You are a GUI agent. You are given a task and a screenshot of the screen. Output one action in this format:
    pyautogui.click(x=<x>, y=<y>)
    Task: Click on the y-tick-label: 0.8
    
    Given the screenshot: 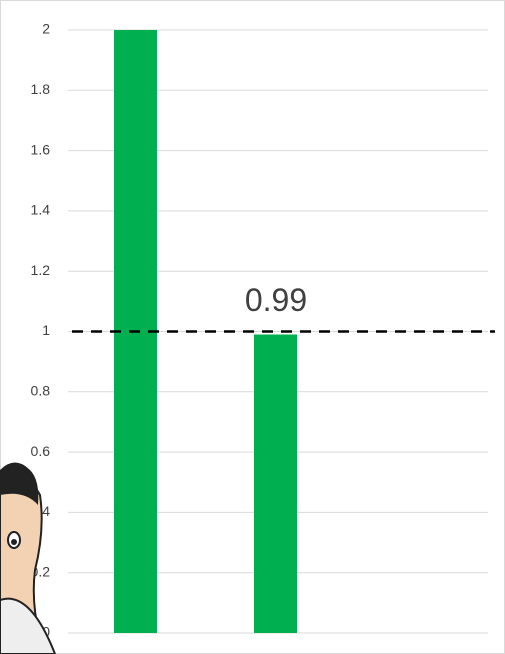 What is the action you would take?
    pyautogui.click(x=41, y=391)
    